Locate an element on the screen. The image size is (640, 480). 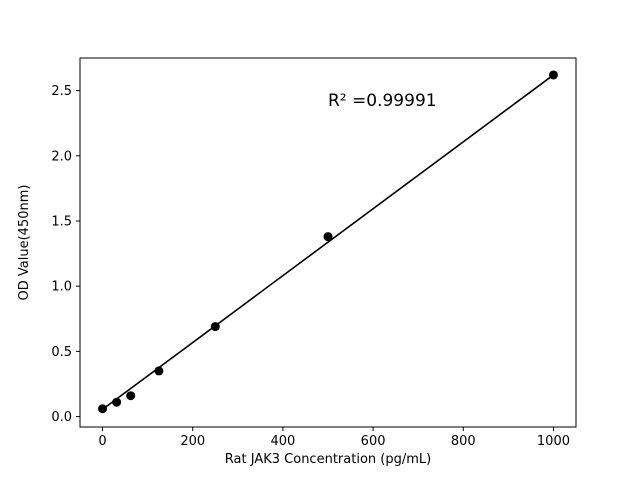
y-axis-label: OD Value(450nm) is located at coordinates (24, 243).